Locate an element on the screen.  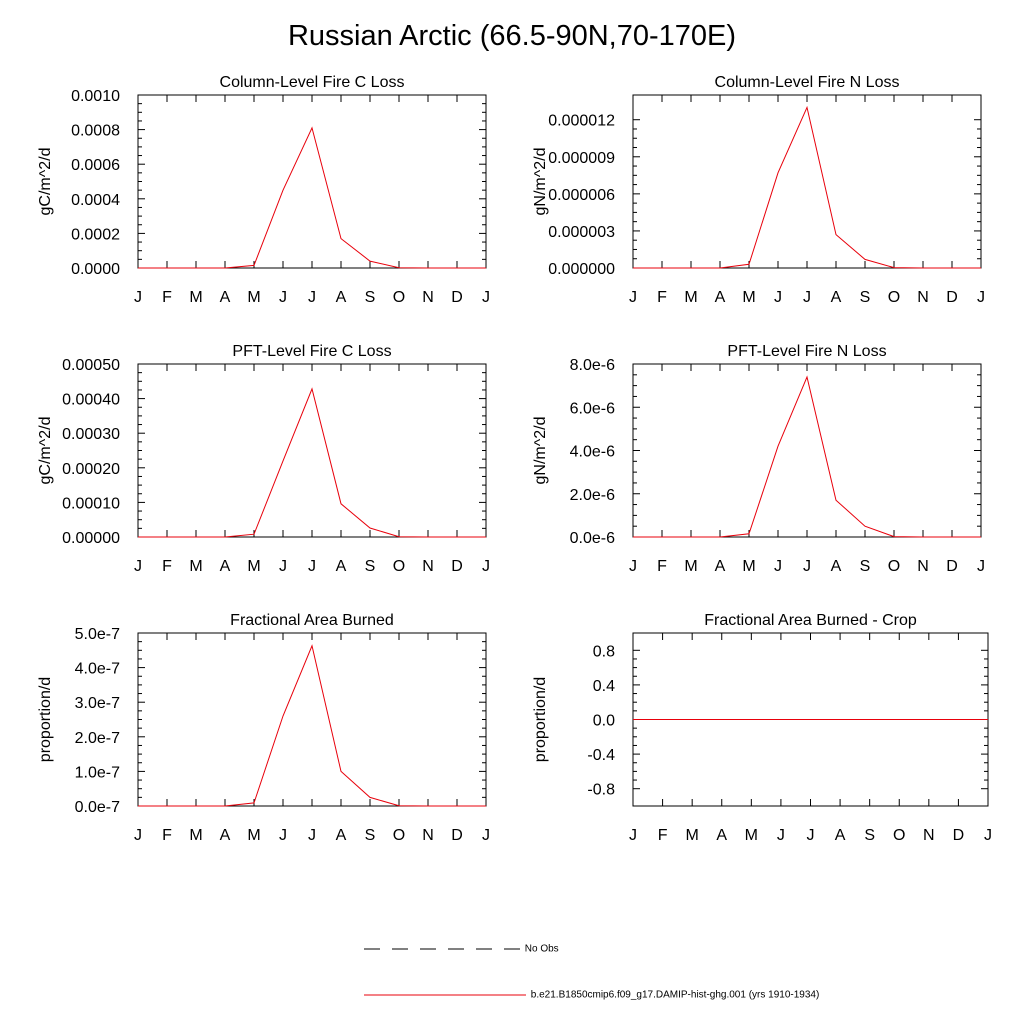
panel-title: Column-Level Fire N Loss is located at coordinates (807, 82).